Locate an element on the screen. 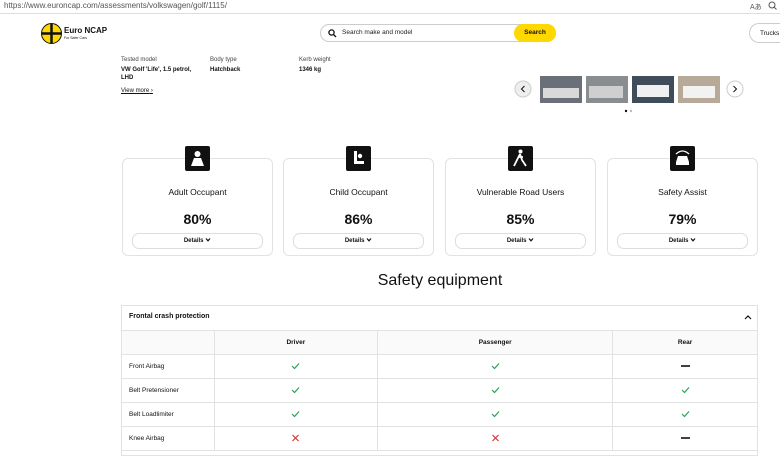 The height and width of the screenshot is (456, 780). score-card: Safety Assist 79% Details is located at coordinates (682, 207).